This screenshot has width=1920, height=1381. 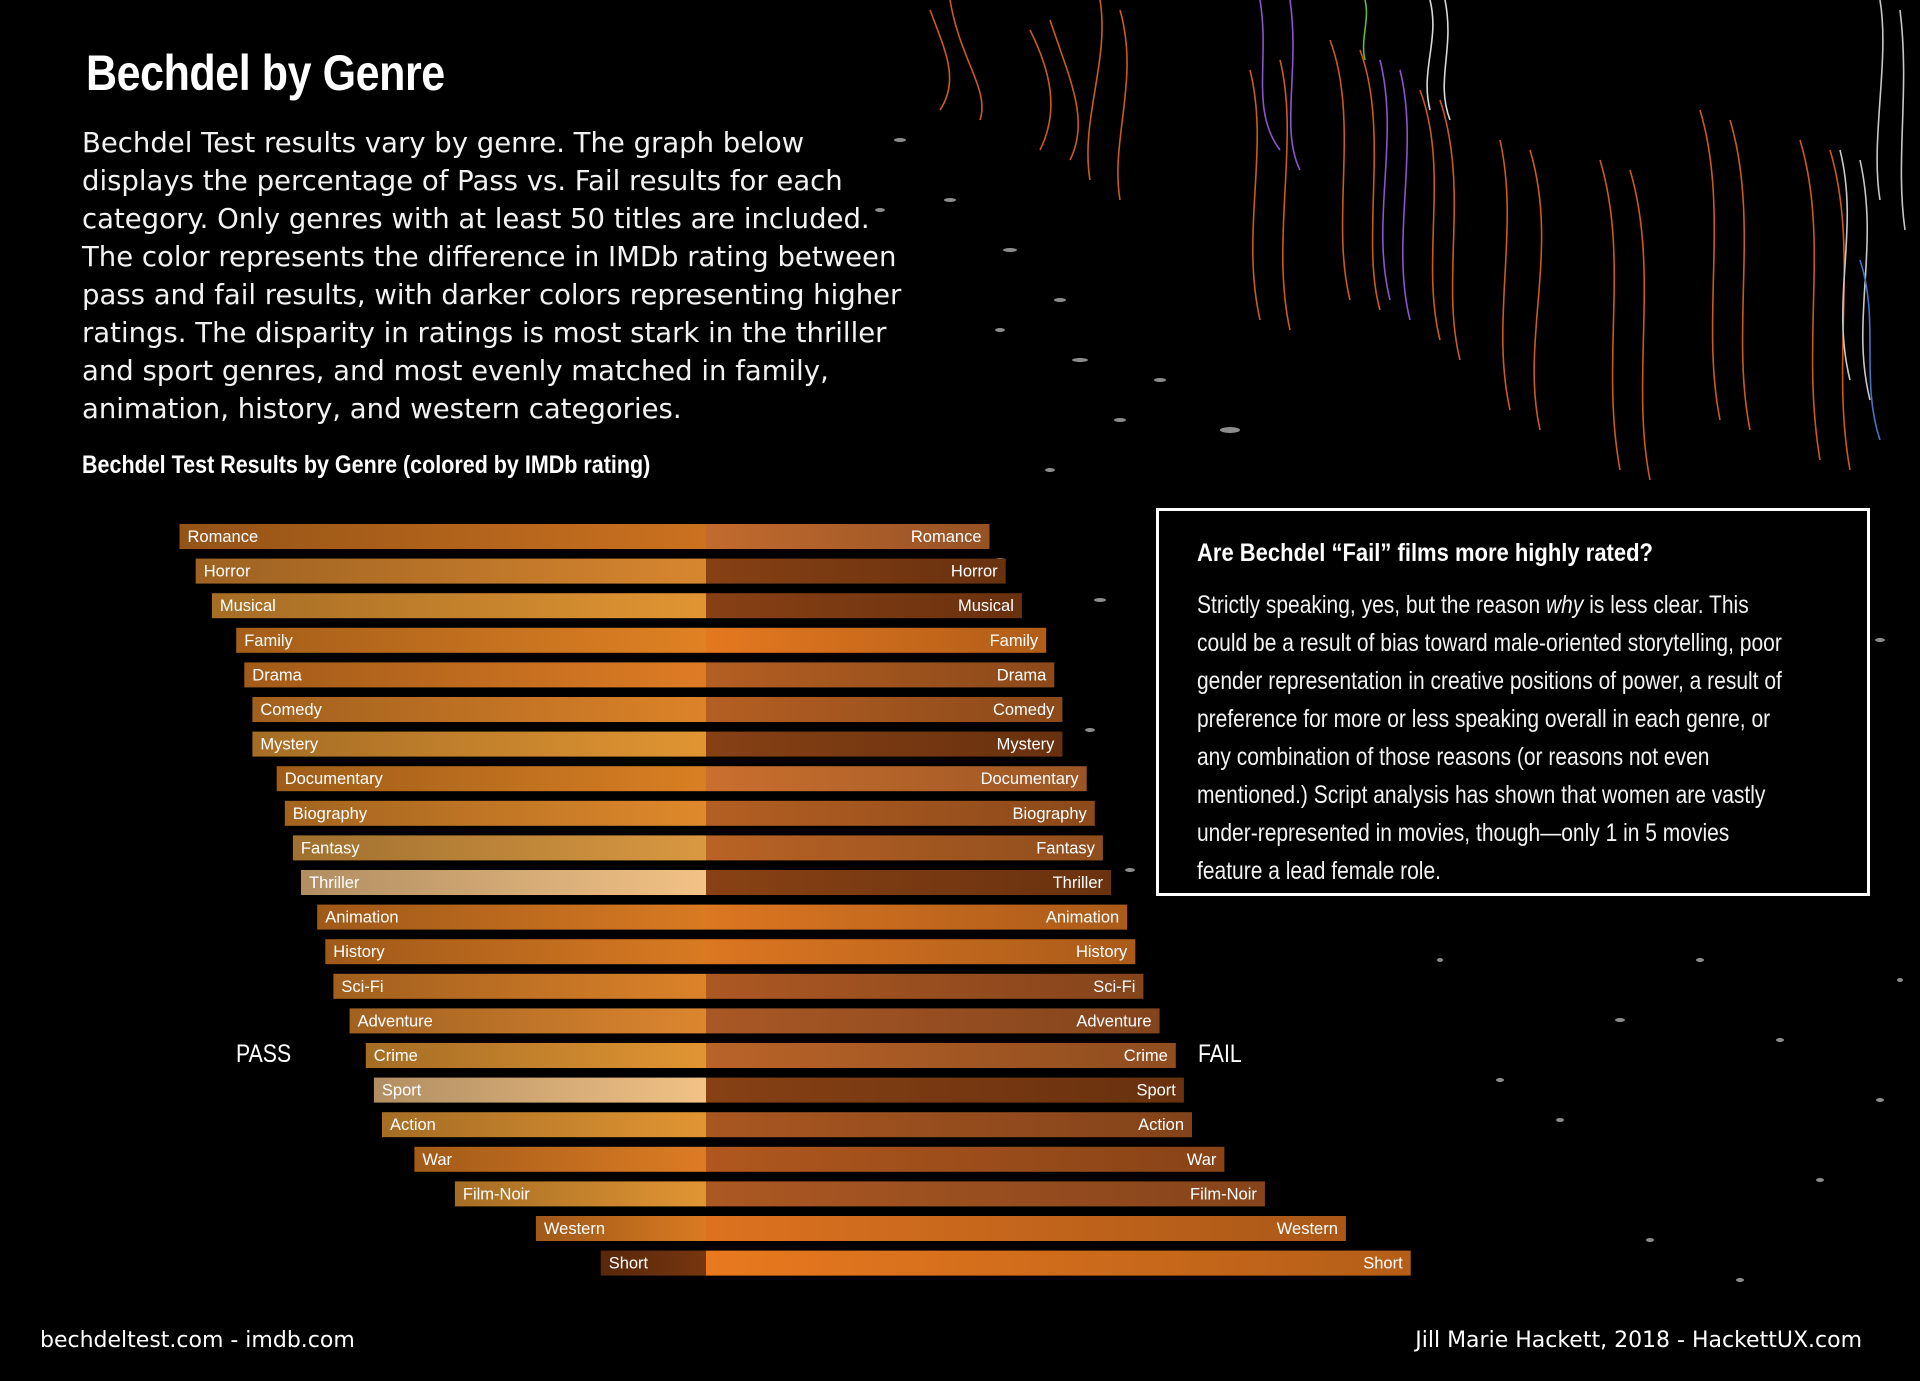 I want to click on bar-label-fail-short: Short, so click(x=1383, y=1264).